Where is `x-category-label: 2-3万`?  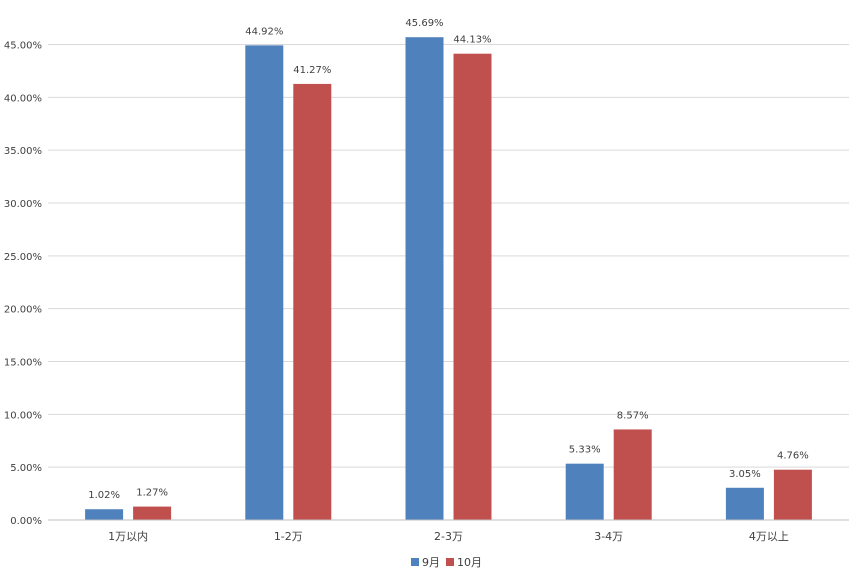
x-category-label: 2-3万 is located at coordinates (448, 536).